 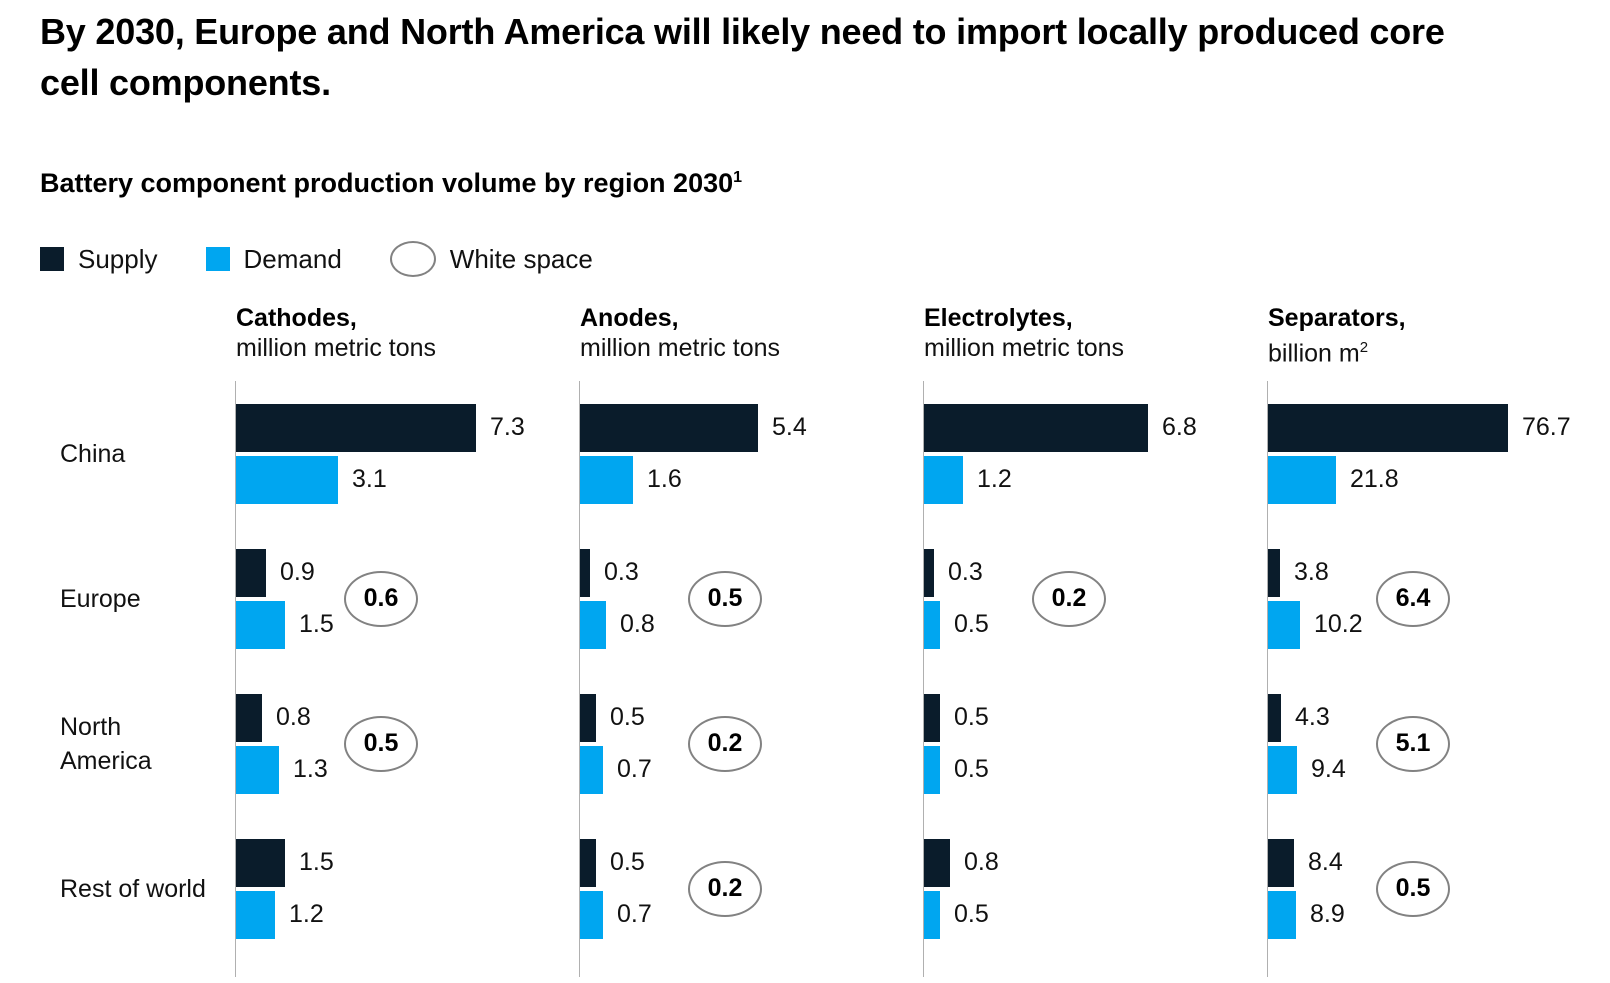 What do you see at coordinates (118, 258) in the screenshot?
I see `legend-label-supply: Supply` at bounding box center [118, 258].